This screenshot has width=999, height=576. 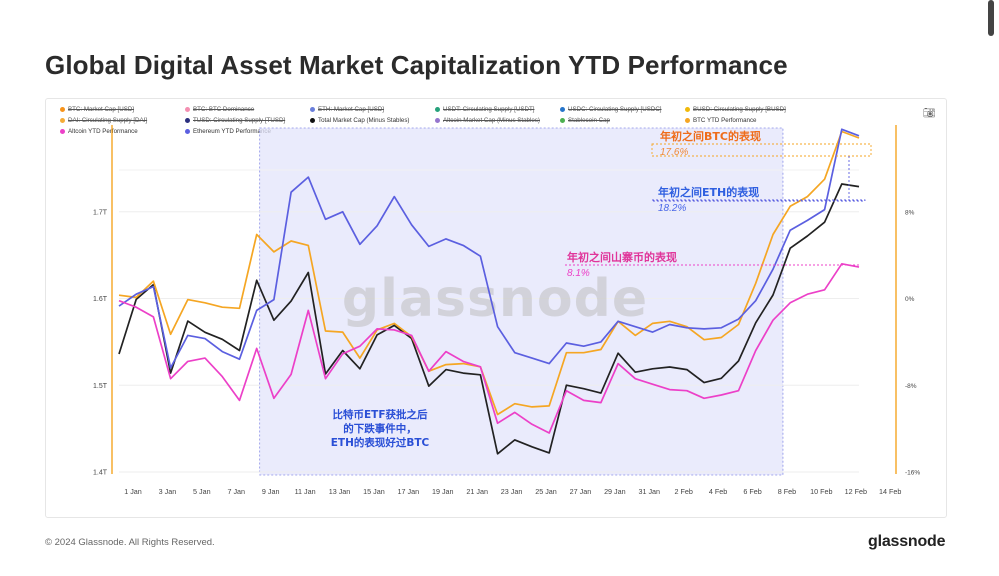 What do you see at coordinates (649, 491) in the screenshot?
I see `x-tick-label: 31 Jan` at bounding box center [649, 491].